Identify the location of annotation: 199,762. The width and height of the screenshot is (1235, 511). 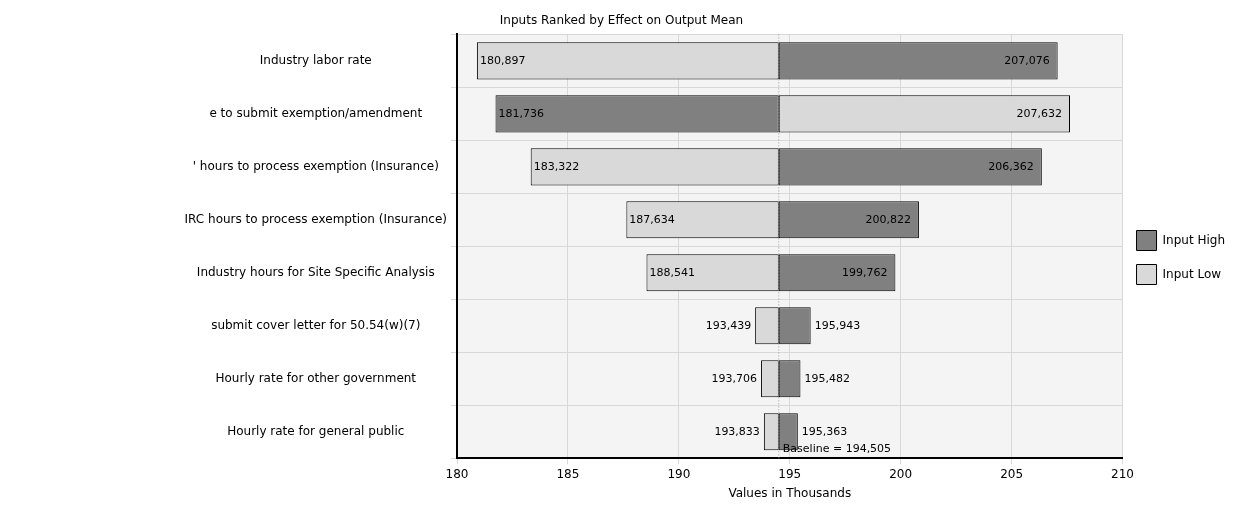
(864, 272).